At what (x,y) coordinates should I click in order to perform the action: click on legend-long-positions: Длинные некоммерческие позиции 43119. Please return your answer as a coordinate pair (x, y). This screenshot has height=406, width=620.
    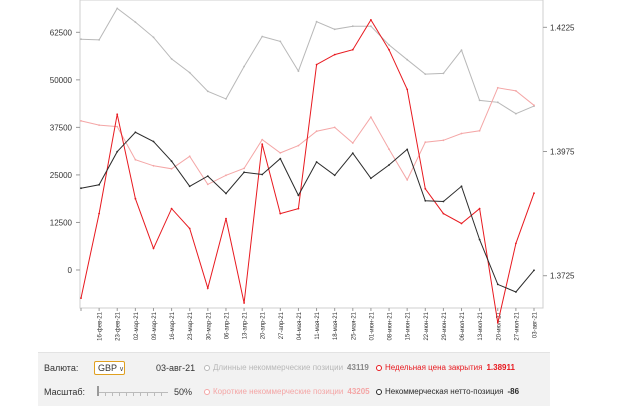
    Looking at the image, I should click on (286, 367).